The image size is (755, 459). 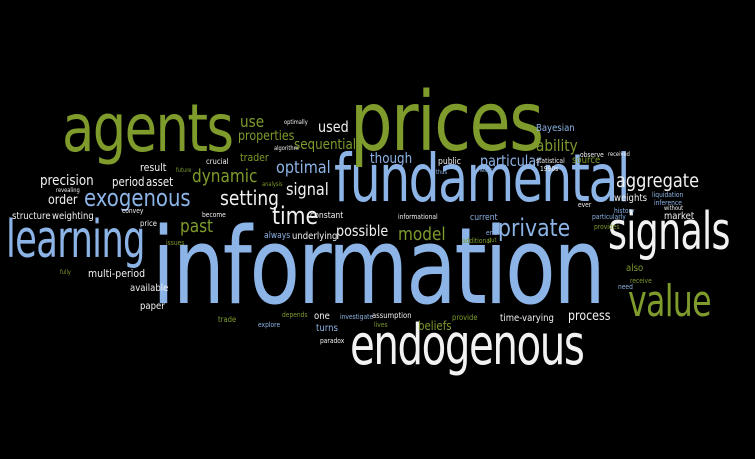 What do you see at coordinates (148, 223) in the screenshot?
I see `word-price: price` at bounding box center [148, 223].